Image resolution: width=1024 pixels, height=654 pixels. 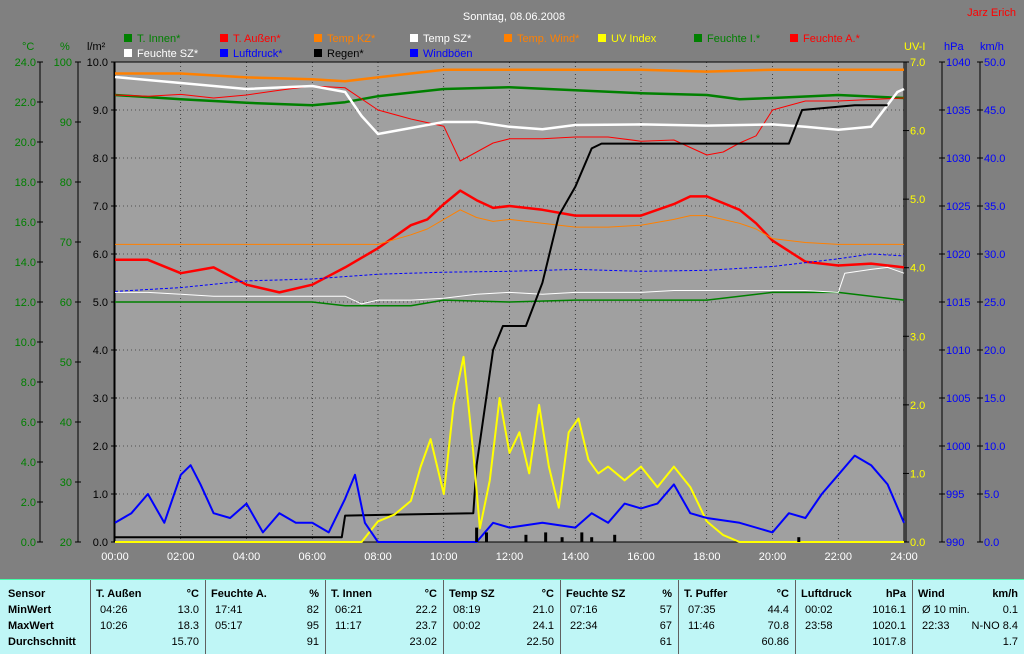 What do you see at coordinates (25, 303) in the screenshot?
I see `temp_c-tick-label: 12.0` at bounding box center [25, 303].